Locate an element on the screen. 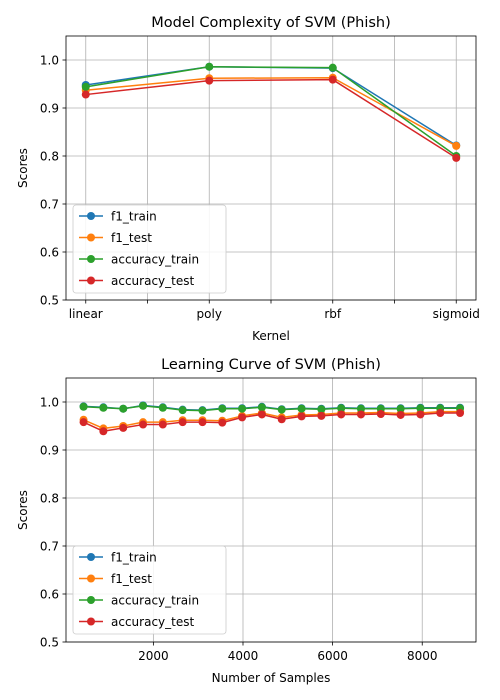 This screenshot has width=500, height=700. series-accuracy-train is located at coordinates (272, 408).